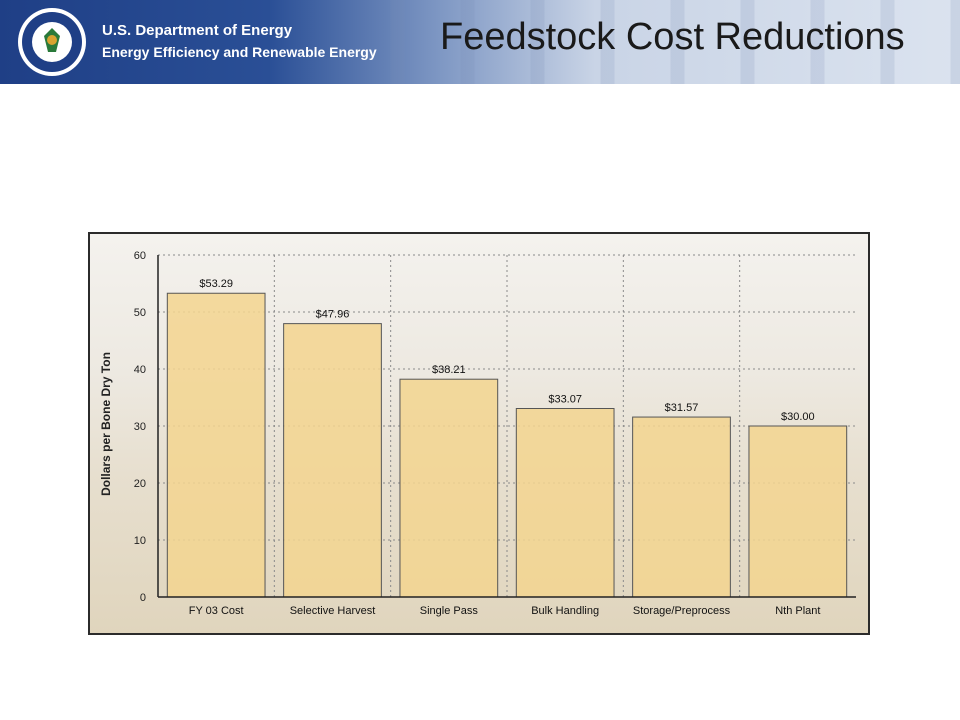 Image resolution: width=960 pixels, height=720 pixels. I want to click on header-decoration, so click(660, 42).